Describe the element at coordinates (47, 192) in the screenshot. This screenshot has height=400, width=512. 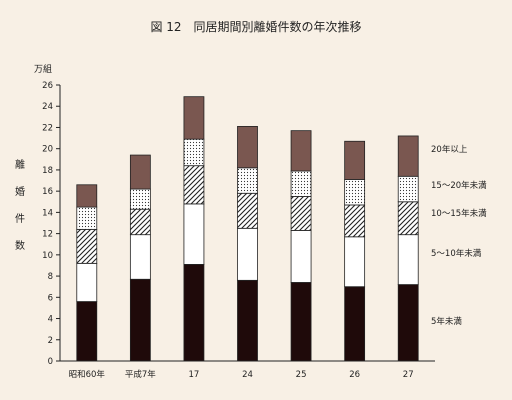
I see `y-tick-label: 16` at that location.